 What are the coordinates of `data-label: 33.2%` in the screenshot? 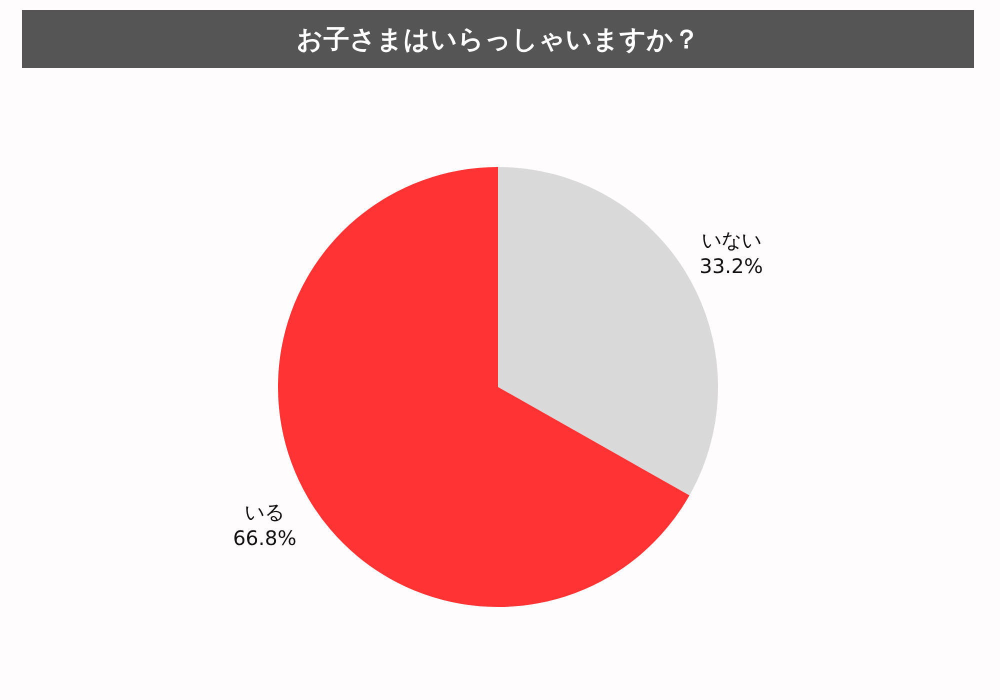 It's located at (731, 266).